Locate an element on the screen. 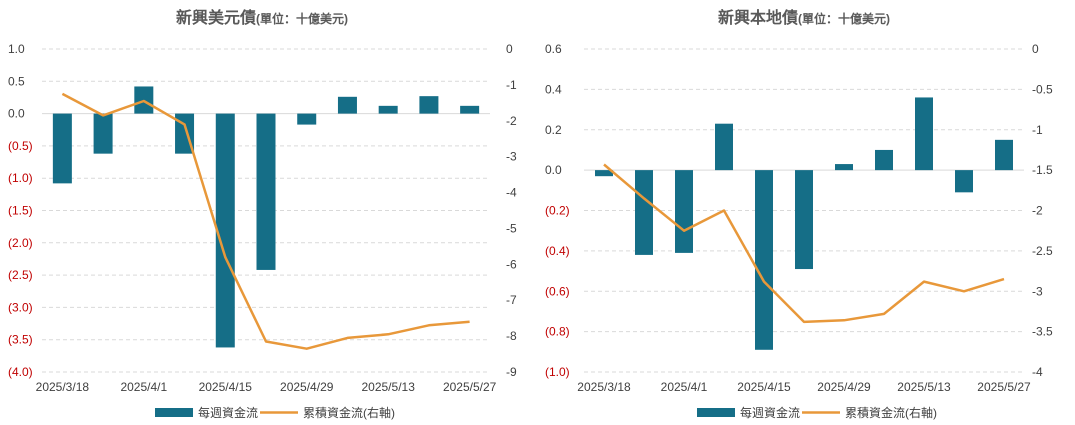  right-axis-tick-label: -0.5 is located at coordinates (1042, 89).